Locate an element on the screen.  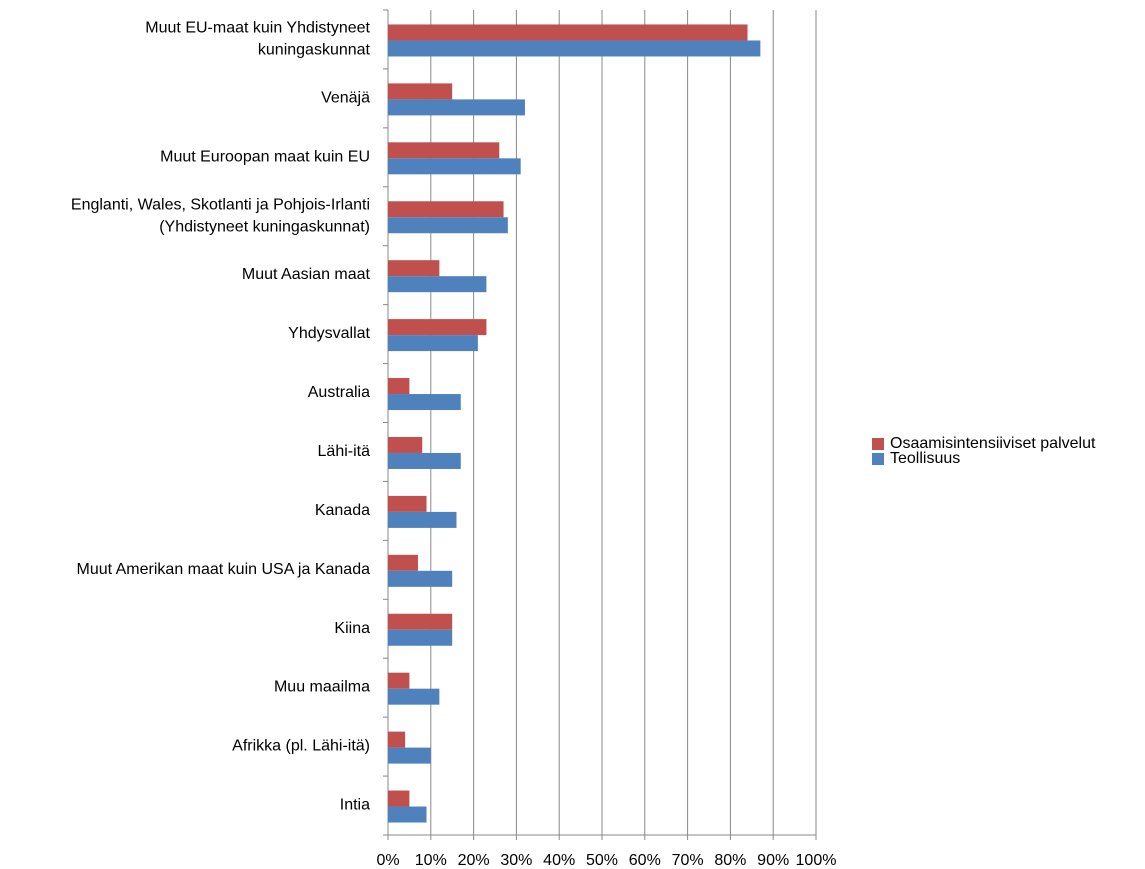
x-tick-label: 30% is located at coordinates (516, 860).